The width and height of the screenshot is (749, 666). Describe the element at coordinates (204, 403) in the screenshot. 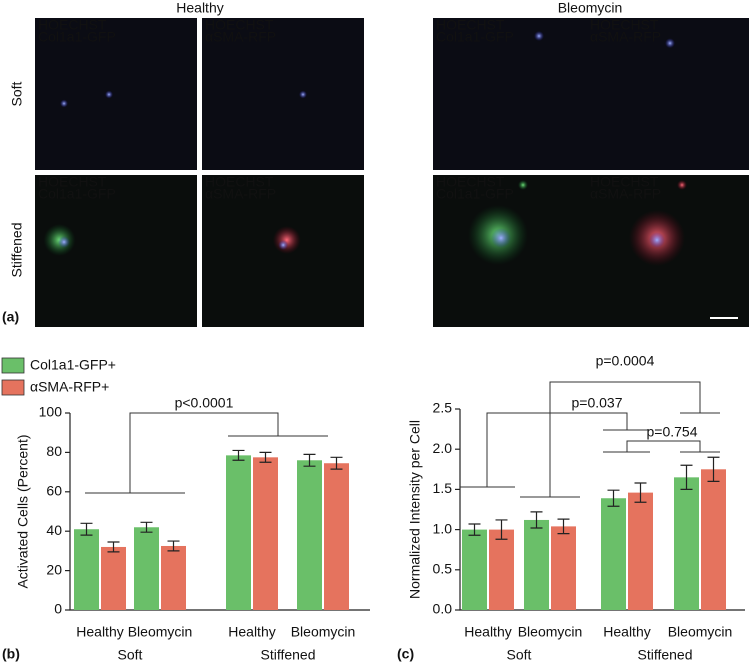

I see `annotation: p<0.0001` at that location.